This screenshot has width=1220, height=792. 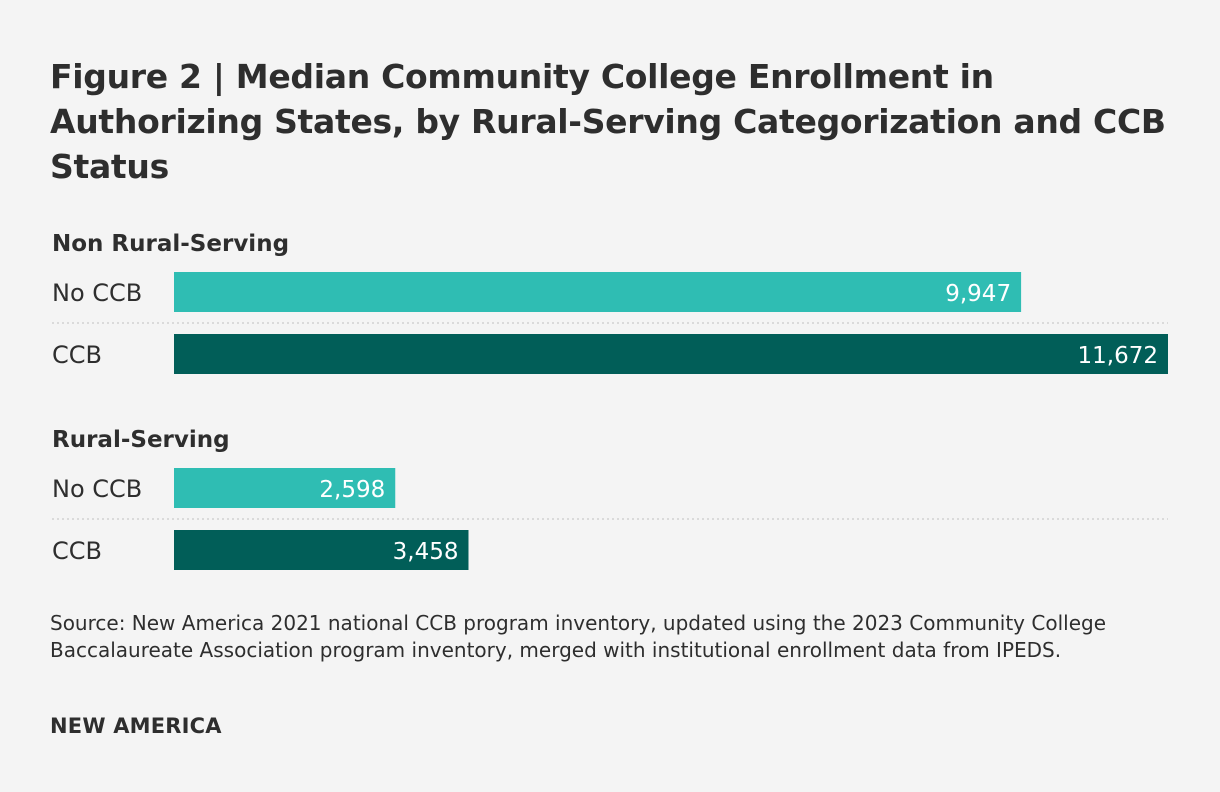 What do you see at coordinates (97, 293) in the screenshot?
I see `category-label-non-rural-serving-no-ccb: No CCB` at bounding box center [97, 293].